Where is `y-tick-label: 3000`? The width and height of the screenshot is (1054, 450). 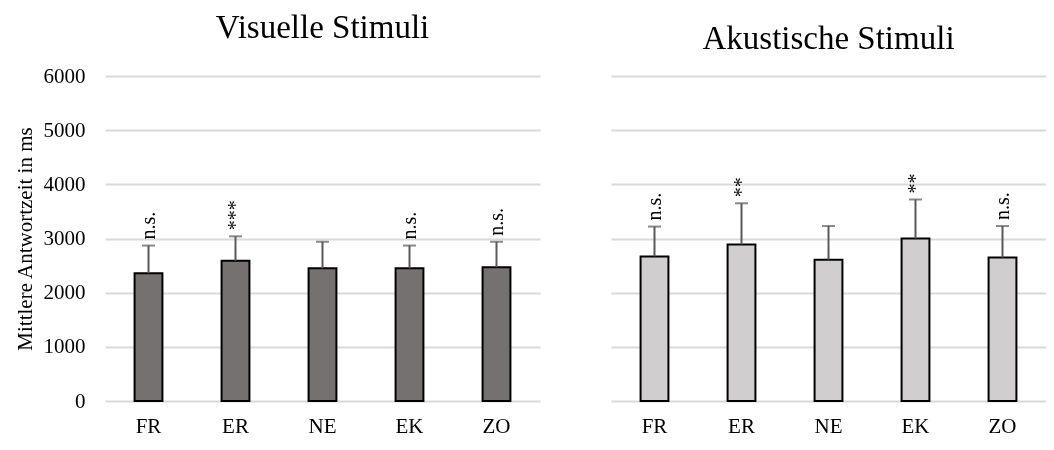 y-tick-label: 3000 is located at coordinates (64, 238).